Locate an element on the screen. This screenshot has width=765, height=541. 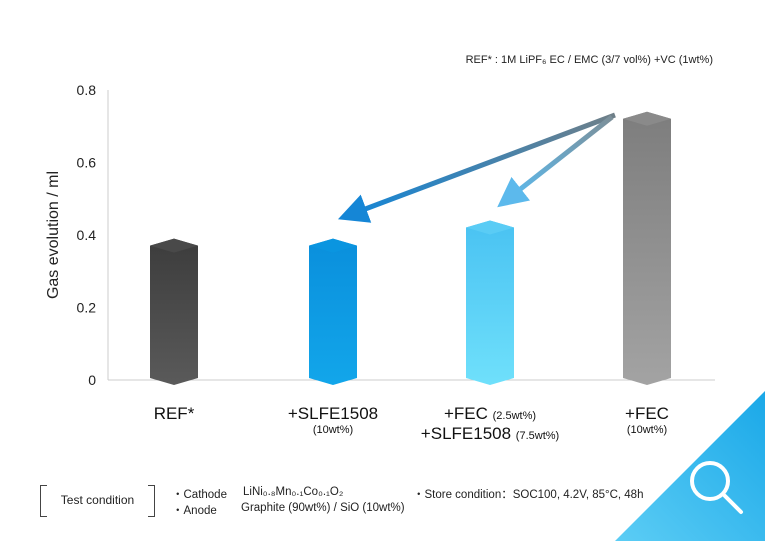
x-tick-line: +FEC is located at coordinates (647, 414).